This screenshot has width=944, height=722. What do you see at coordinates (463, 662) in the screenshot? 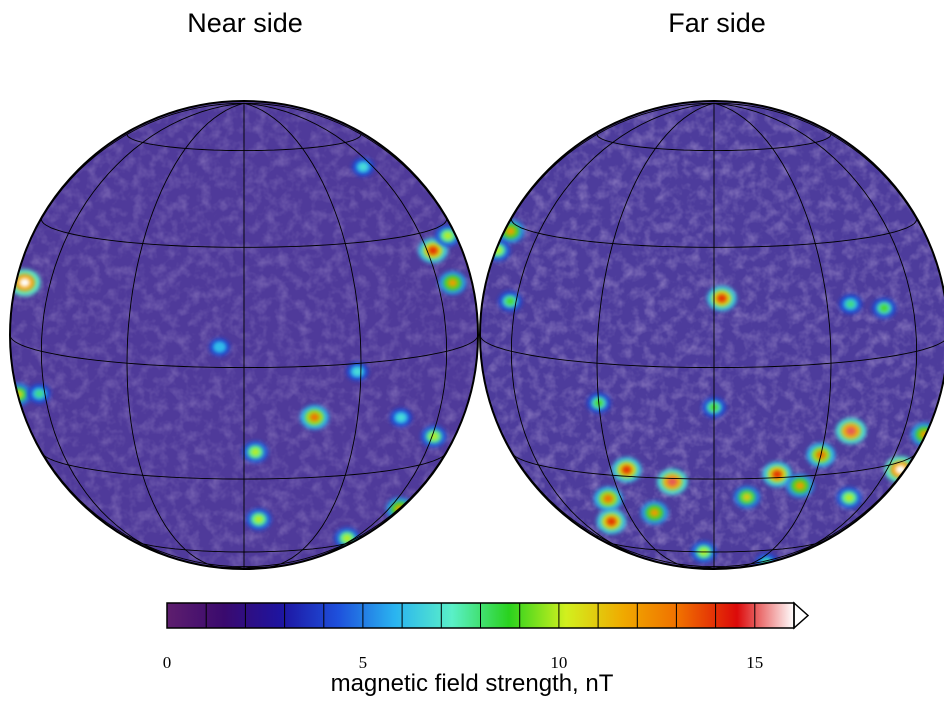
I see `colorbar-tick-labels: 0 5 10 15` at bounding box center [463, 662].